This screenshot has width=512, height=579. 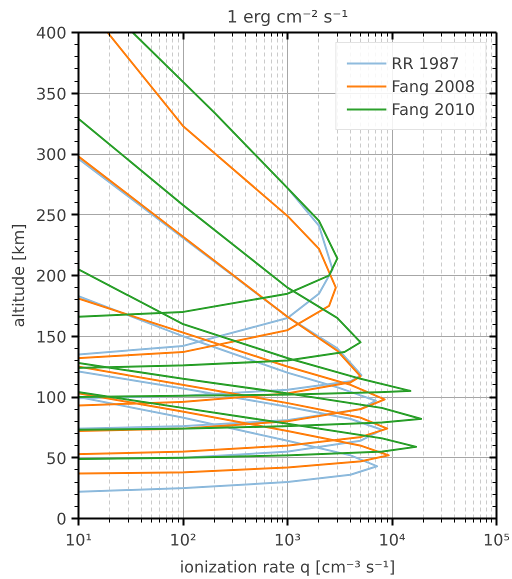 What do you see at coordinates (51, 336) in the screenshot?
I see `y-tick-label: 150` at bounding box center [51, 336].